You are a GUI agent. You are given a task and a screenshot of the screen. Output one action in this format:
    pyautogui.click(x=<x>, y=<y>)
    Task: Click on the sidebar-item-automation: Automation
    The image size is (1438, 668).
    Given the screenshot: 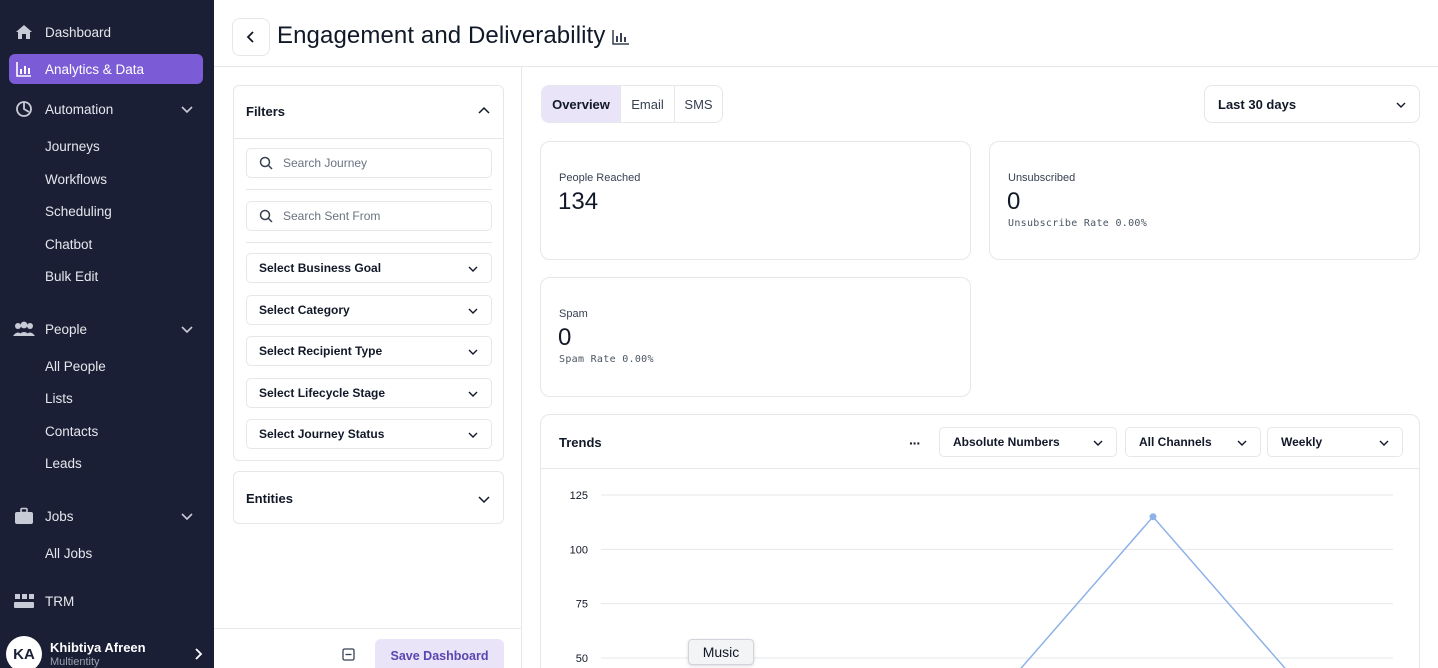 What is the action you would take?
    pyautogui.click(x=106, y=109)
    